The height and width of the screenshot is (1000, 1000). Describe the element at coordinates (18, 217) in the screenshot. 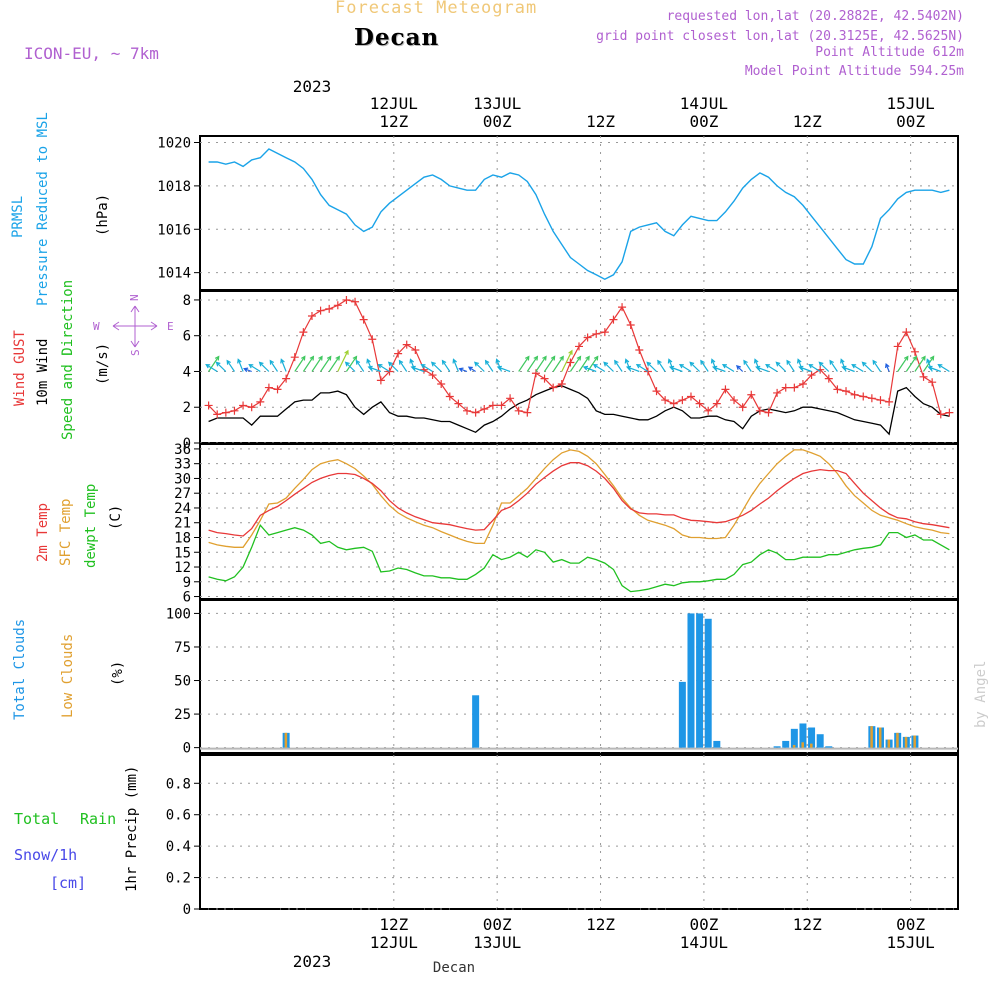

I see `pressure-label-prmsl: PRMSL` at that location.